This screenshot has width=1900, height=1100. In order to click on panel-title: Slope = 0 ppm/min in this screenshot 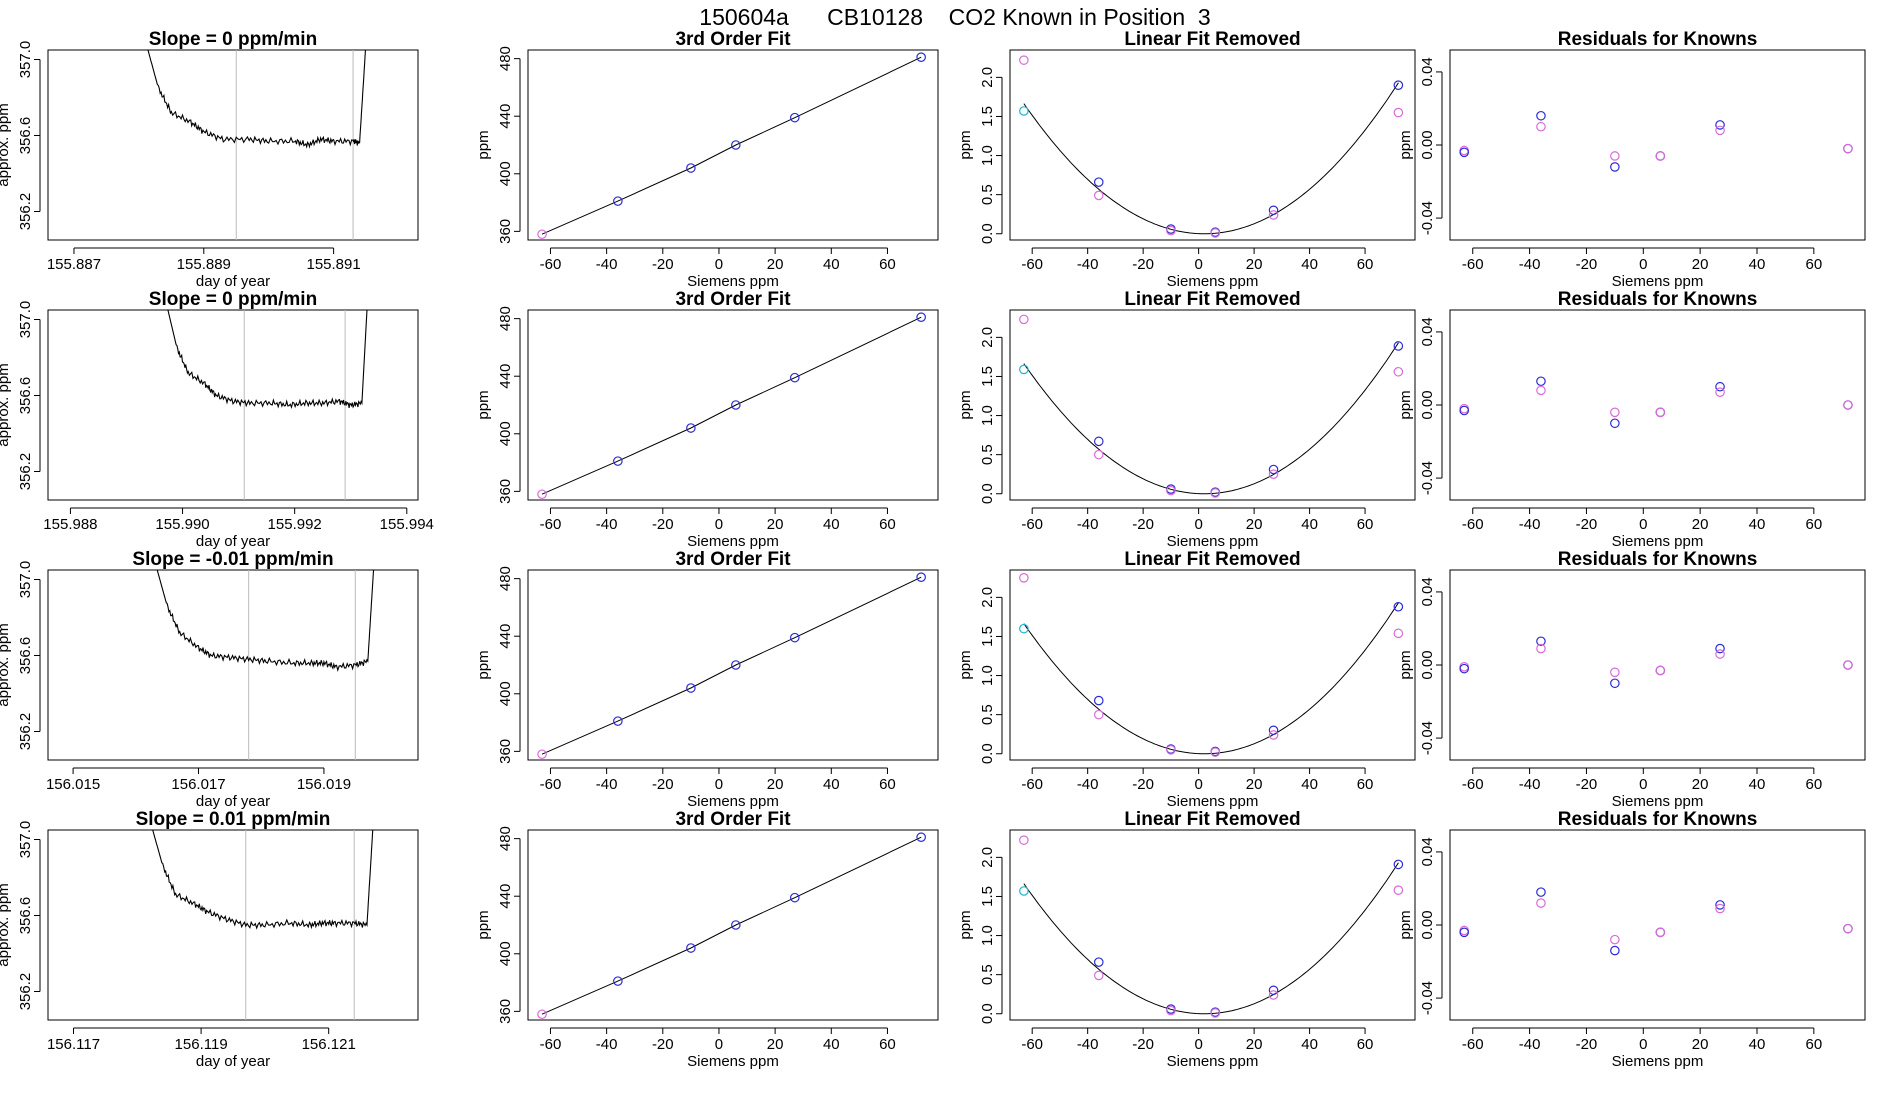, I will do `click(233, 299)`.